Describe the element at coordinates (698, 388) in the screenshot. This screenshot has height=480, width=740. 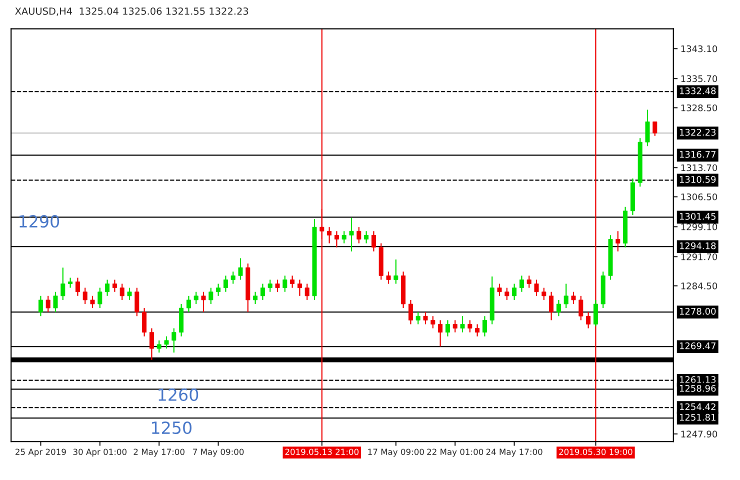
I see `ref-line-label: 1258.96` at that location.